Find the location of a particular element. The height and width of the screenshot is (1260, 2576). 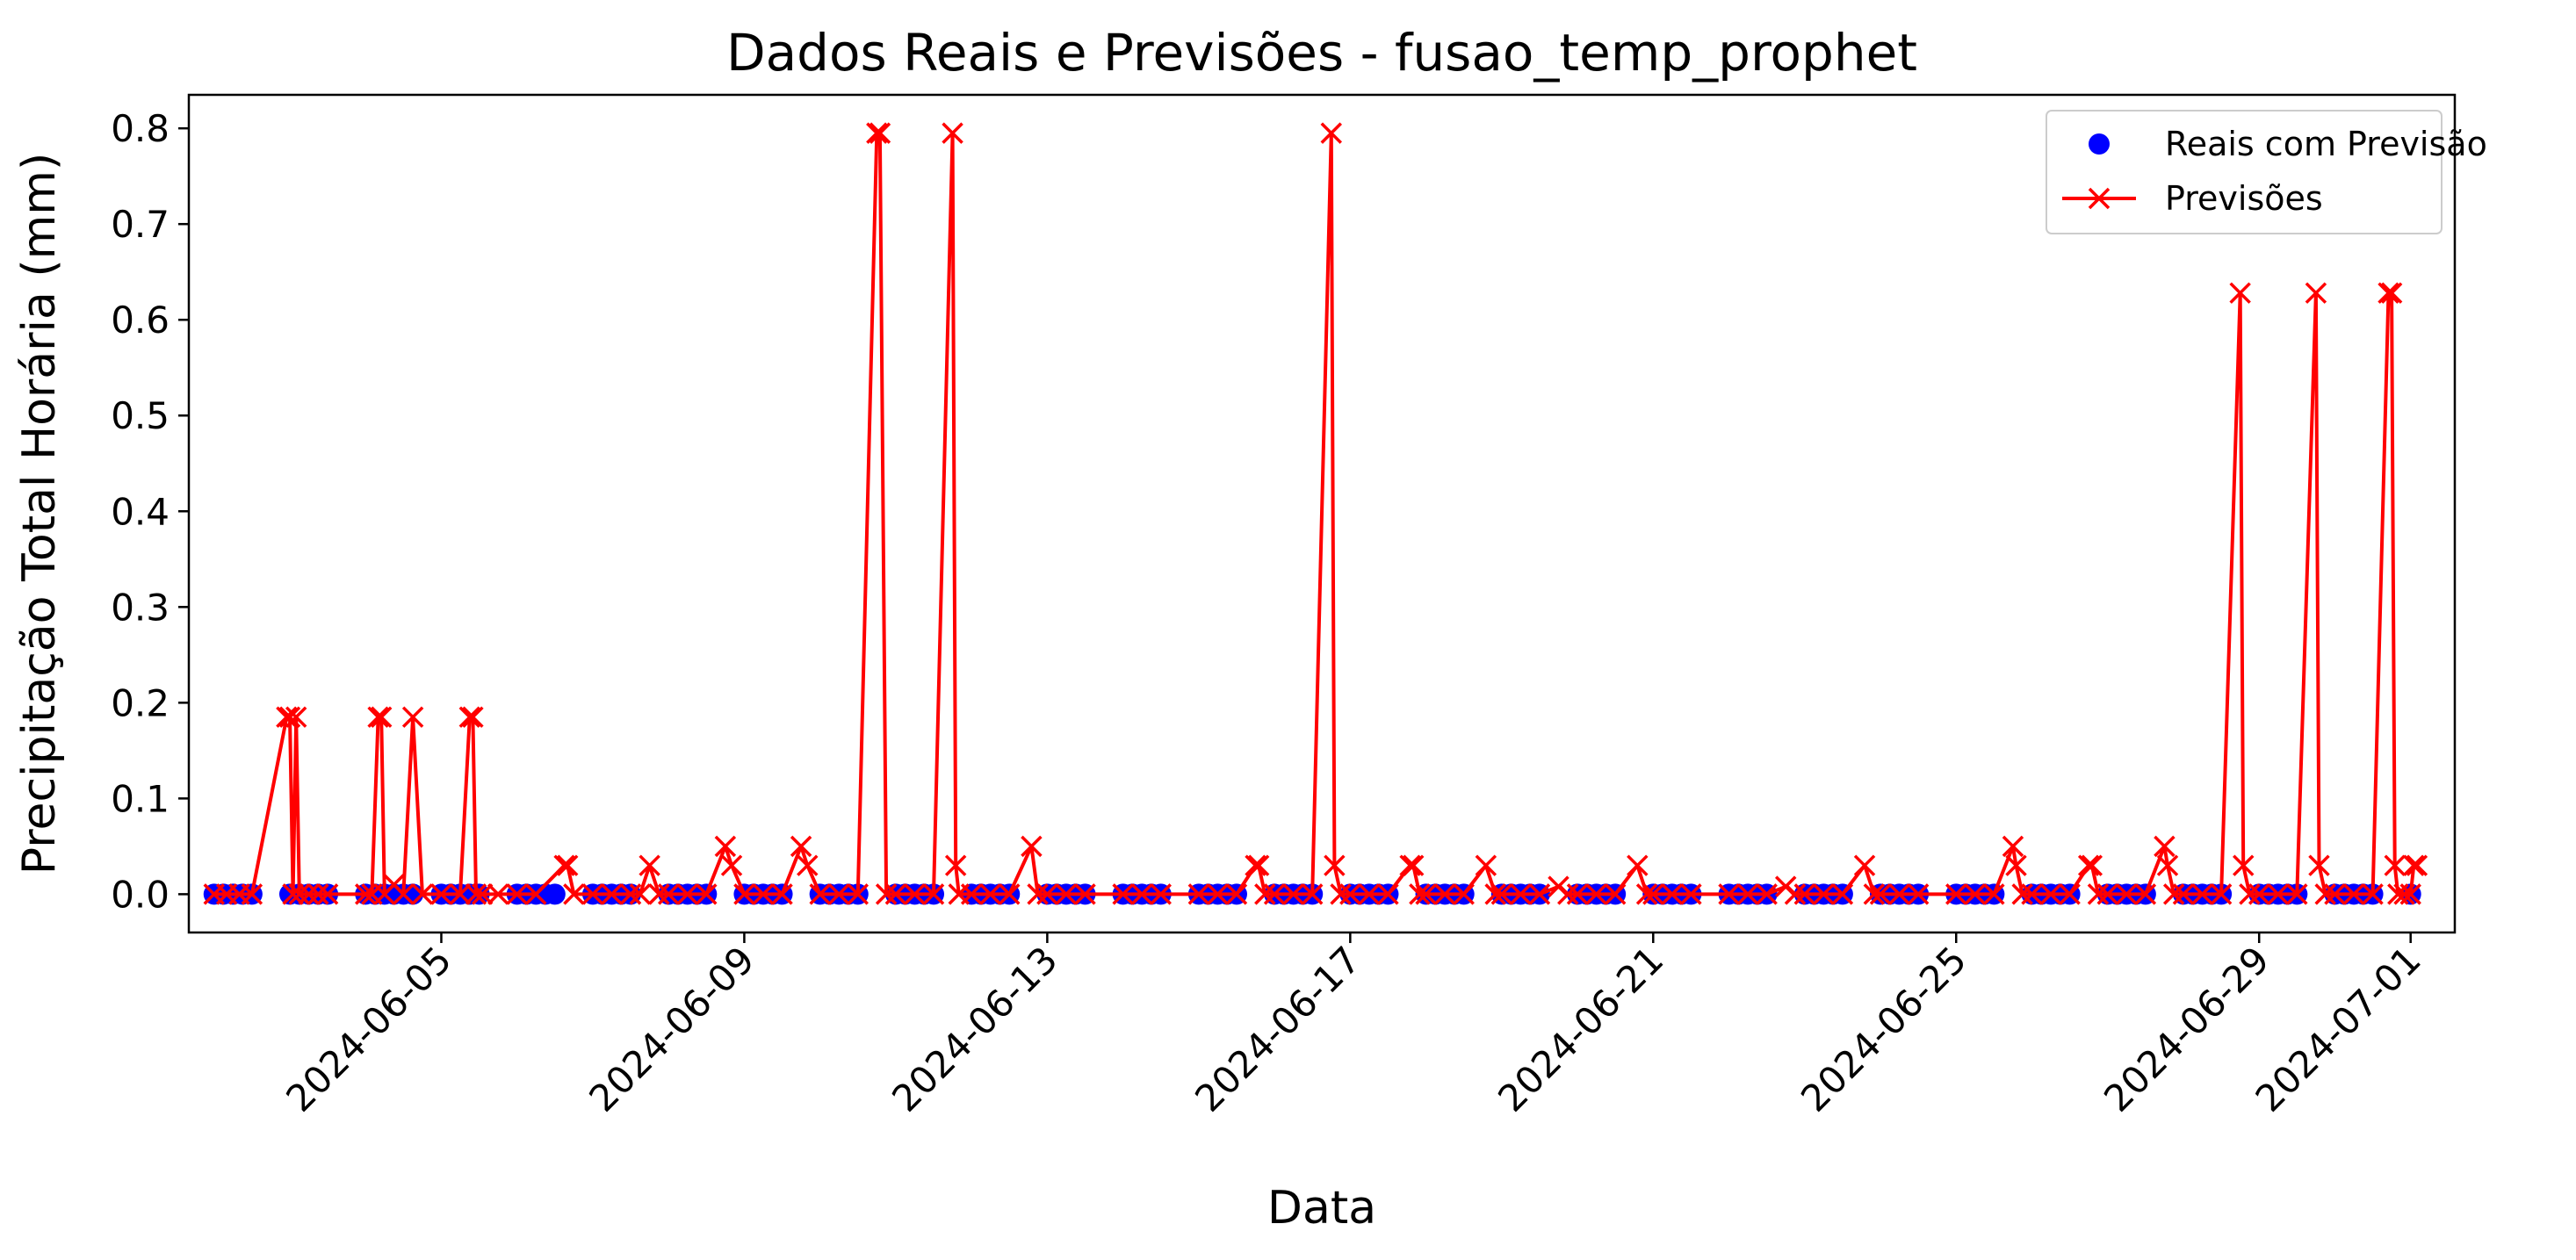

legend-marker-previsoes is located at coordinates (2099, 198).